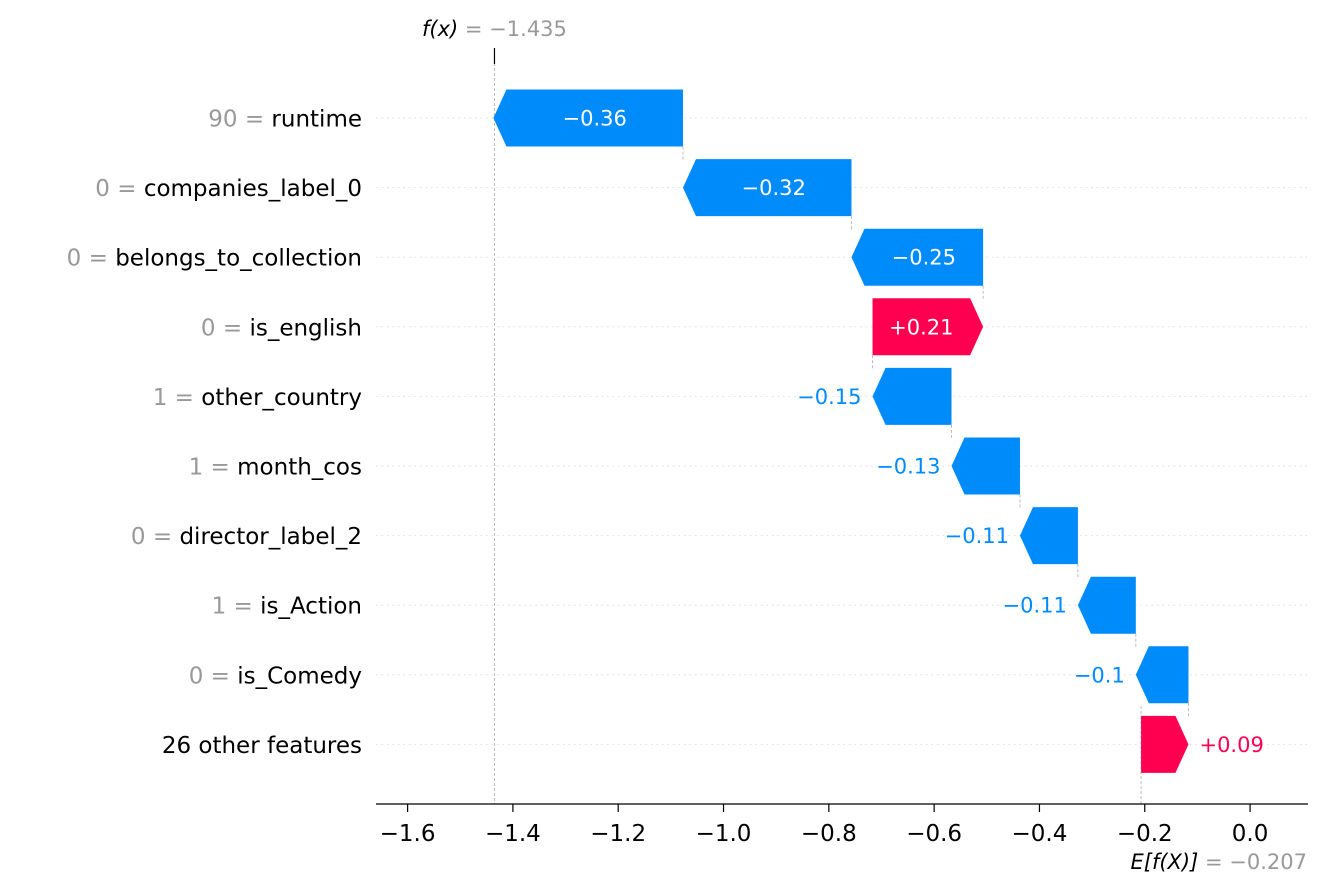  What do you see at coordinates (908, 467) in the screenshot?
I see `bar-value-label: −0.13` at bounding box center [908, 467].